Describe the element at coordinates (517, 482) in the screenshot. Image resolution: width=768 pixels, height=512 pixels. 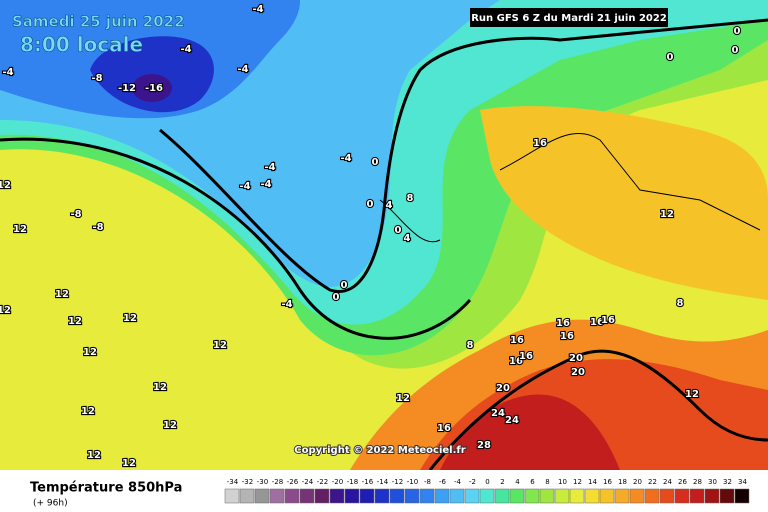
I see `scale-label: 4` at that location.